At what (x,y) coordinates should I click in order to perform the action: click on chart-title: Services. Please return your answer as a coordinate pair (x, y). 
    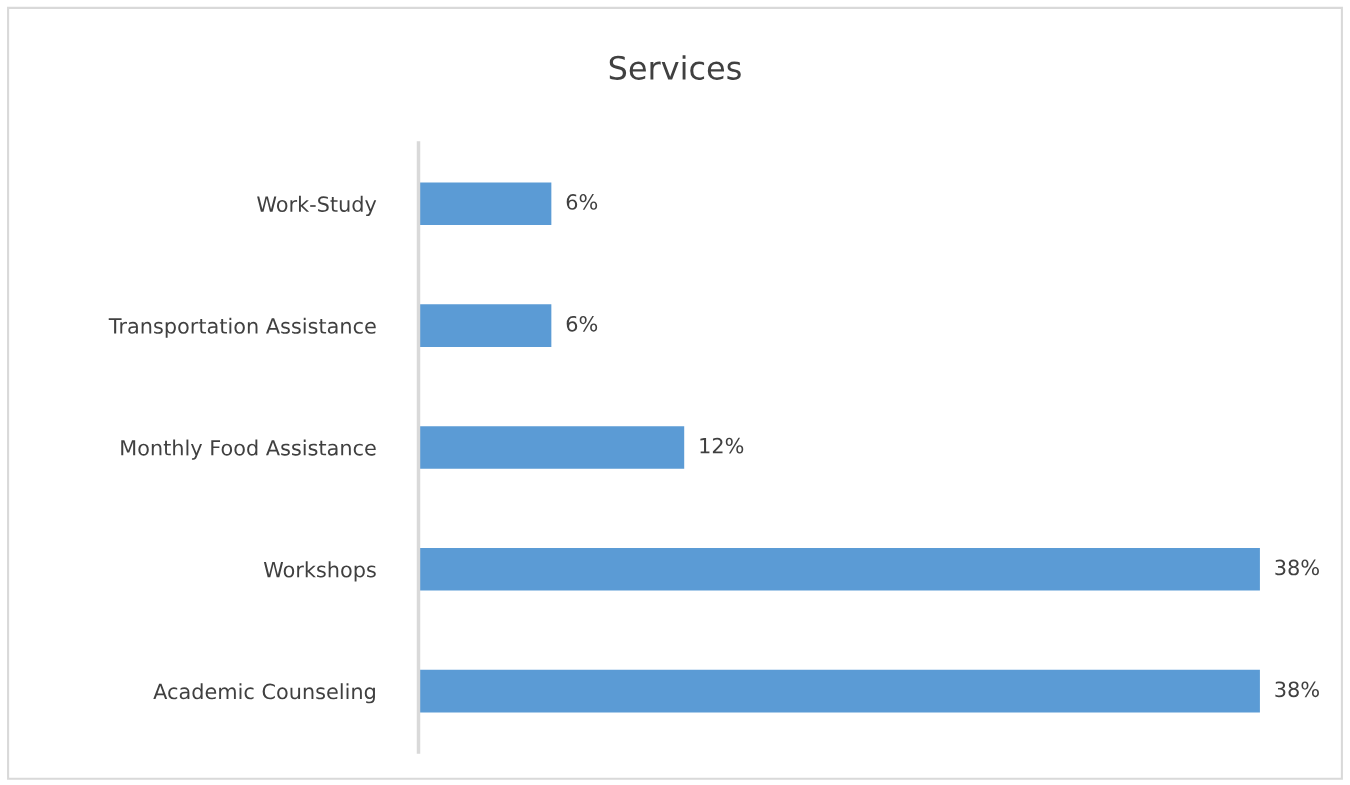
    Looking at the image, I should click on (675, 67).